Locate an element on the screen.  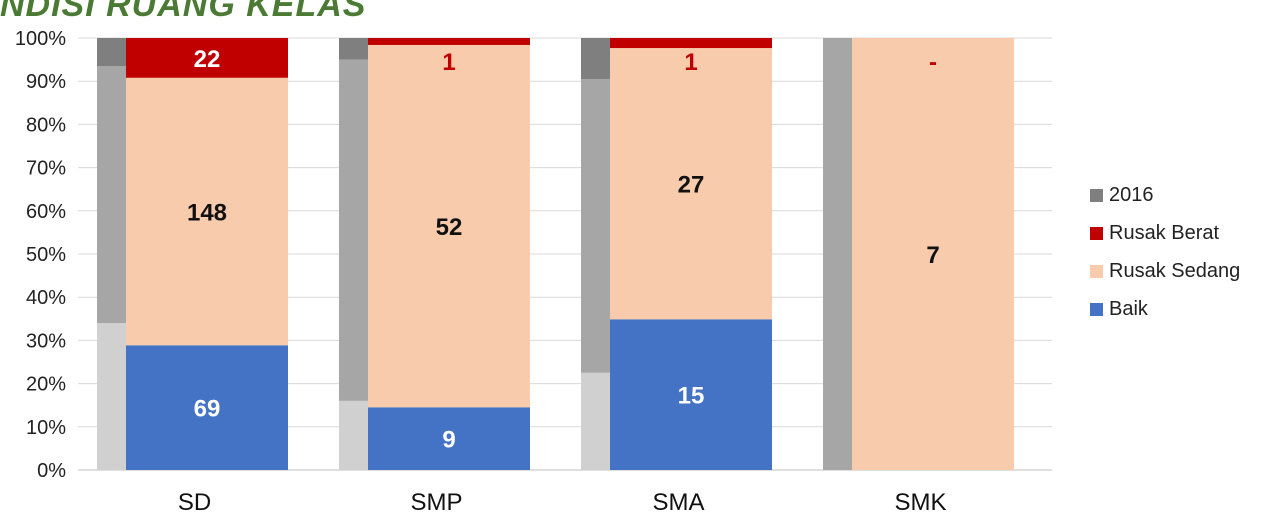
data-label: 52 is located at coordinates (449, 227).